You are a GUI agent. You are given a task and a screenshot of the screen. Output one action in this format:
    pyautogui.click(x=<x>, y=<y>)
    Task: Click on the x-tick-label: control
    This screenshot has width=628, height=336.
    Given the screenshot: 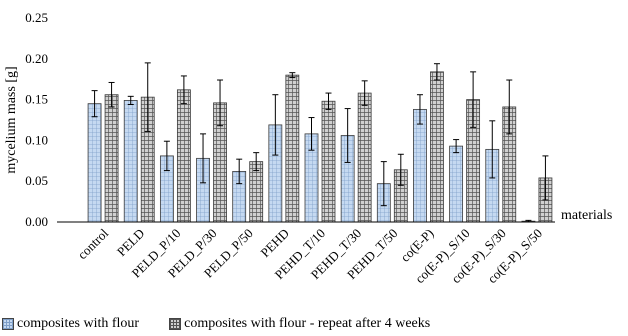 What is the action you would take?
    pyautogui.click(x=93, y=243)
    